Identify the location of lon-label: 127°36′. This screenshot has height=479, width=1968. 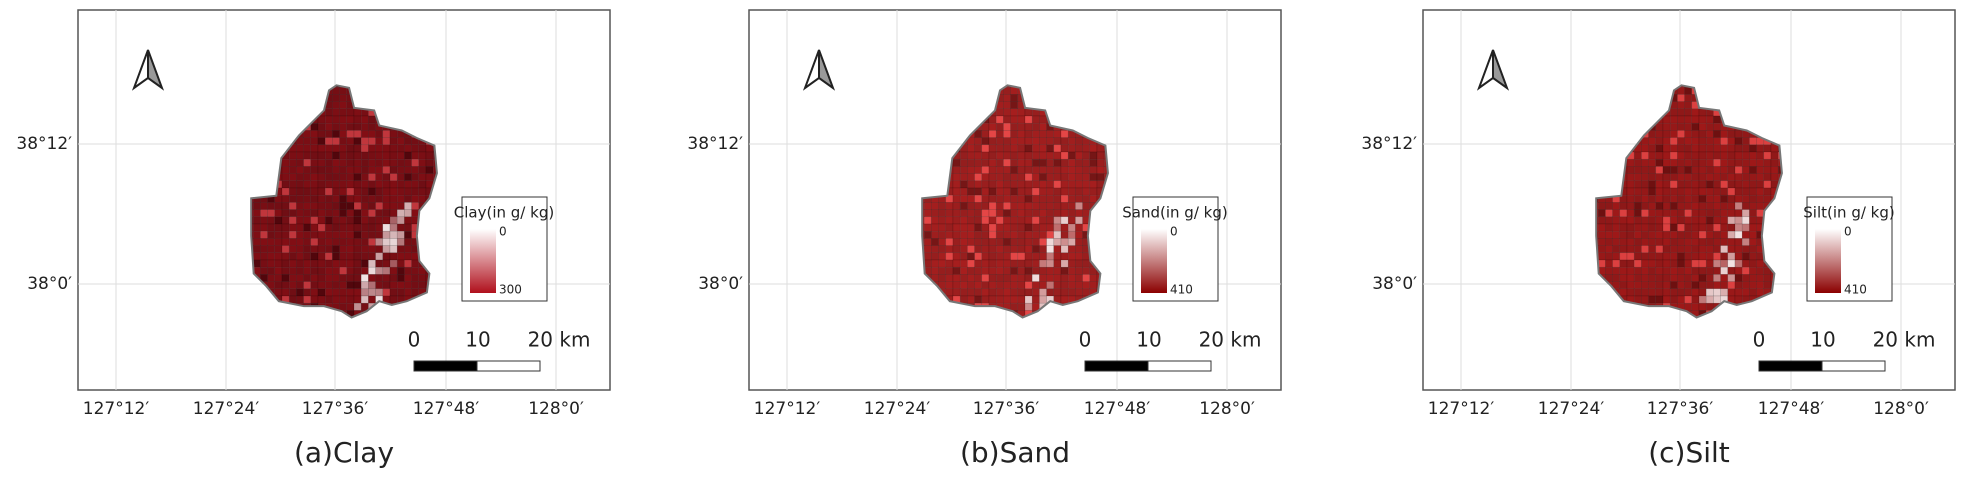
(1006, 409).